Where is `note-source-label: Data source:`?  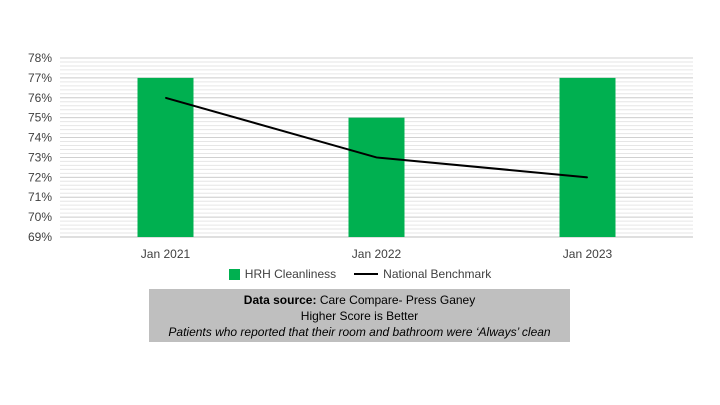 note-source-label: Data source: is located at coordinates (280, 300).